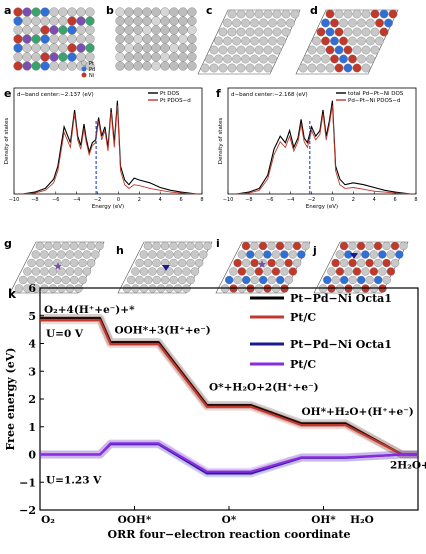 The image size is (426, 554). Describe the element at coordinates (360, 267) in the screenshot. I see `panel-j: j` at that location.